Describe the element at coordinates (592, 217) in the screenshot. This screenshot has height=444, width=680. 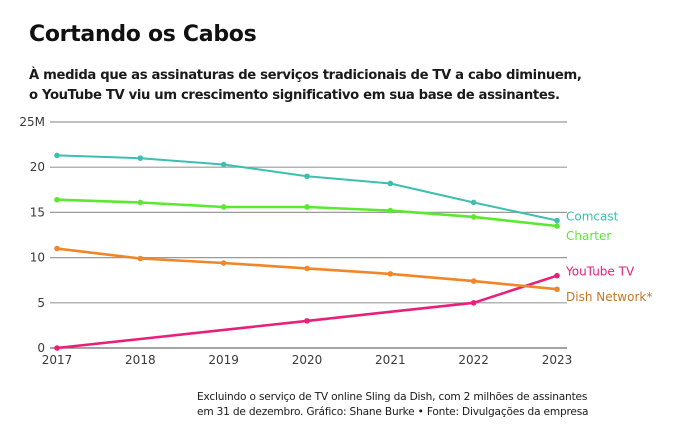
I see `series-label: Comcast` at that location.